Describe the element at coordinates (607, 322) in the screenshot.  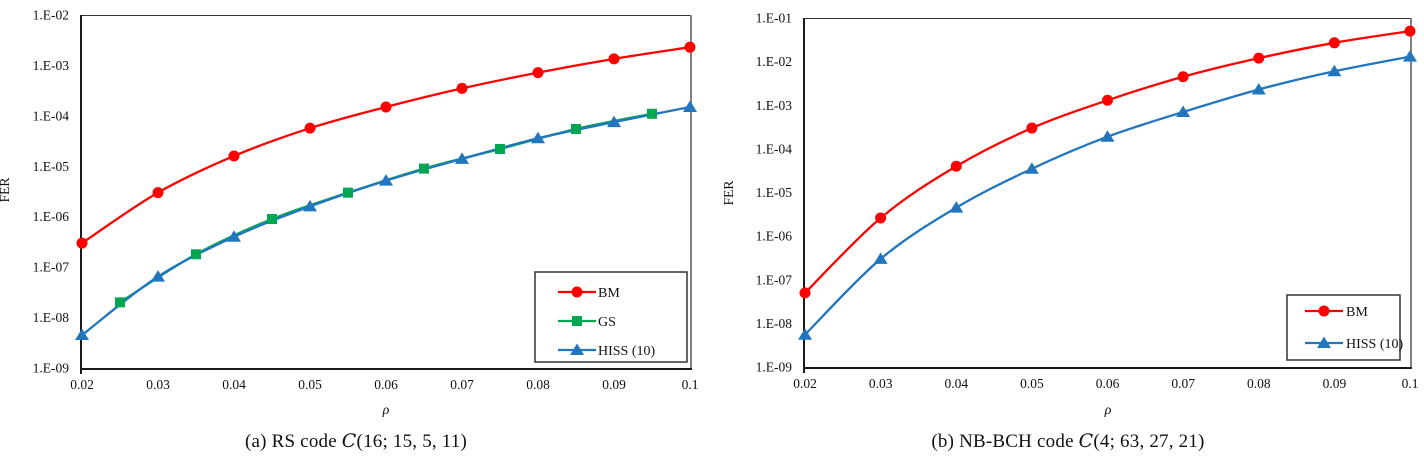
I see `legend-label-gs: GS` at that location.